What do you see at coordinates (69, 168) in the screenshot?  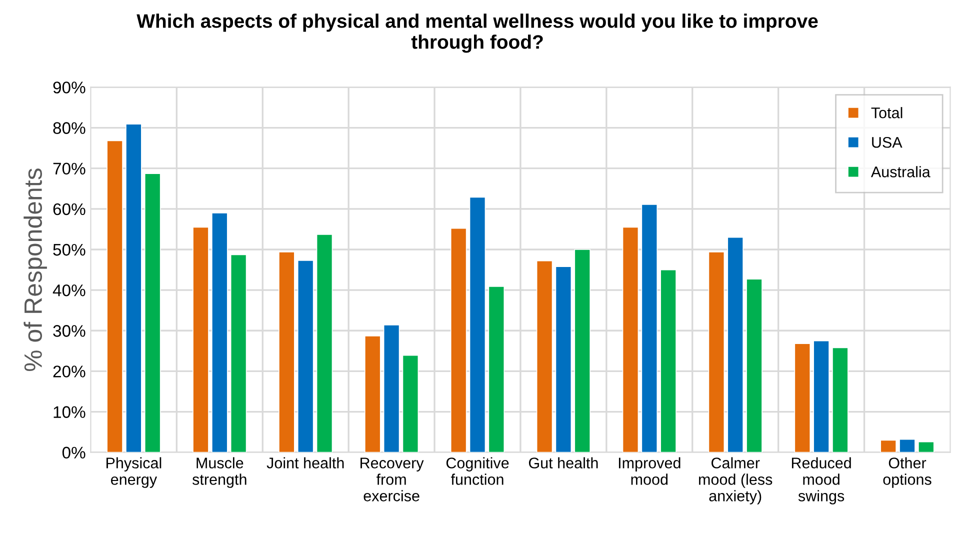 I see `y-tick-label: 70%` at bounding box center [69, 168].